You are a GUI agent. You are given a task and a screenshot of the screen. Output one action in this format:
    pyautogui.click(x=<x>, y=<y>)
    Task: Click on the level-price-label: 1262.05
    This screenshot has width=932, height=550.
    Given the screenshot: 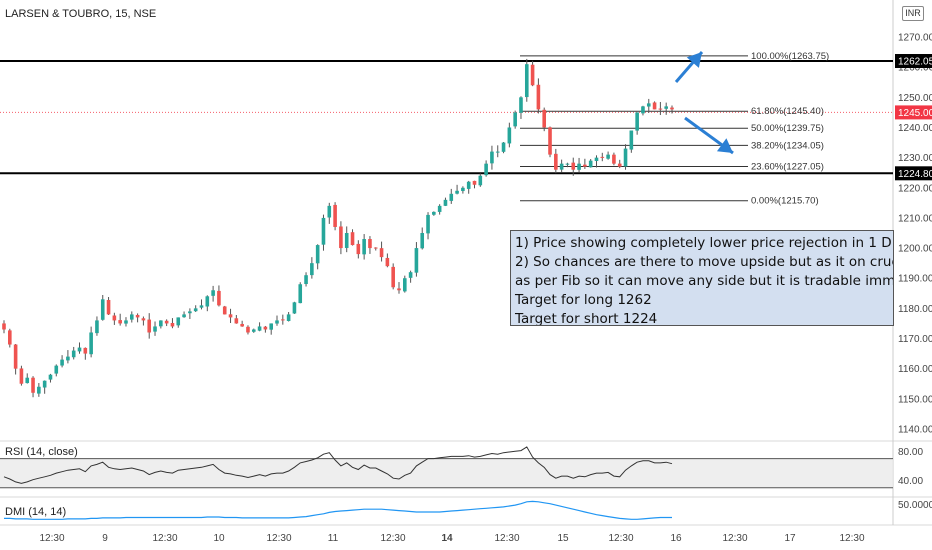 What is the action you would take?
    pyautogui.click(x=915, y=62)
    